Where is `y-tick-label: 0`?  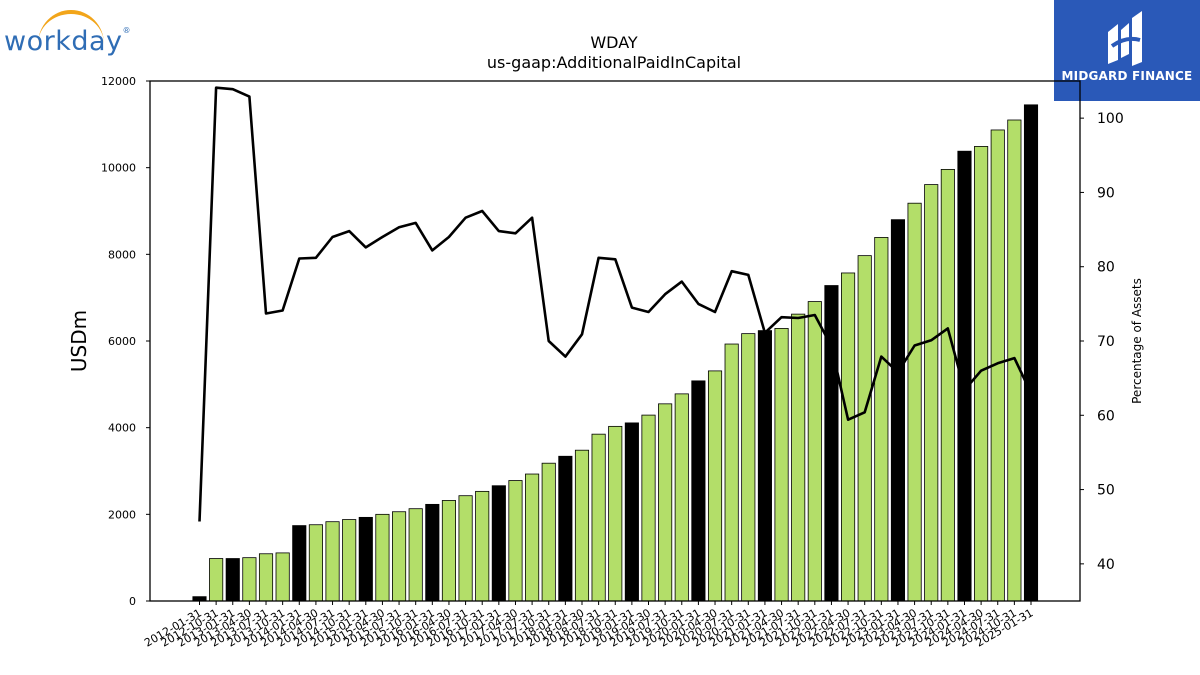 y-tick-label: 0 is located at coordinates (132, 601).